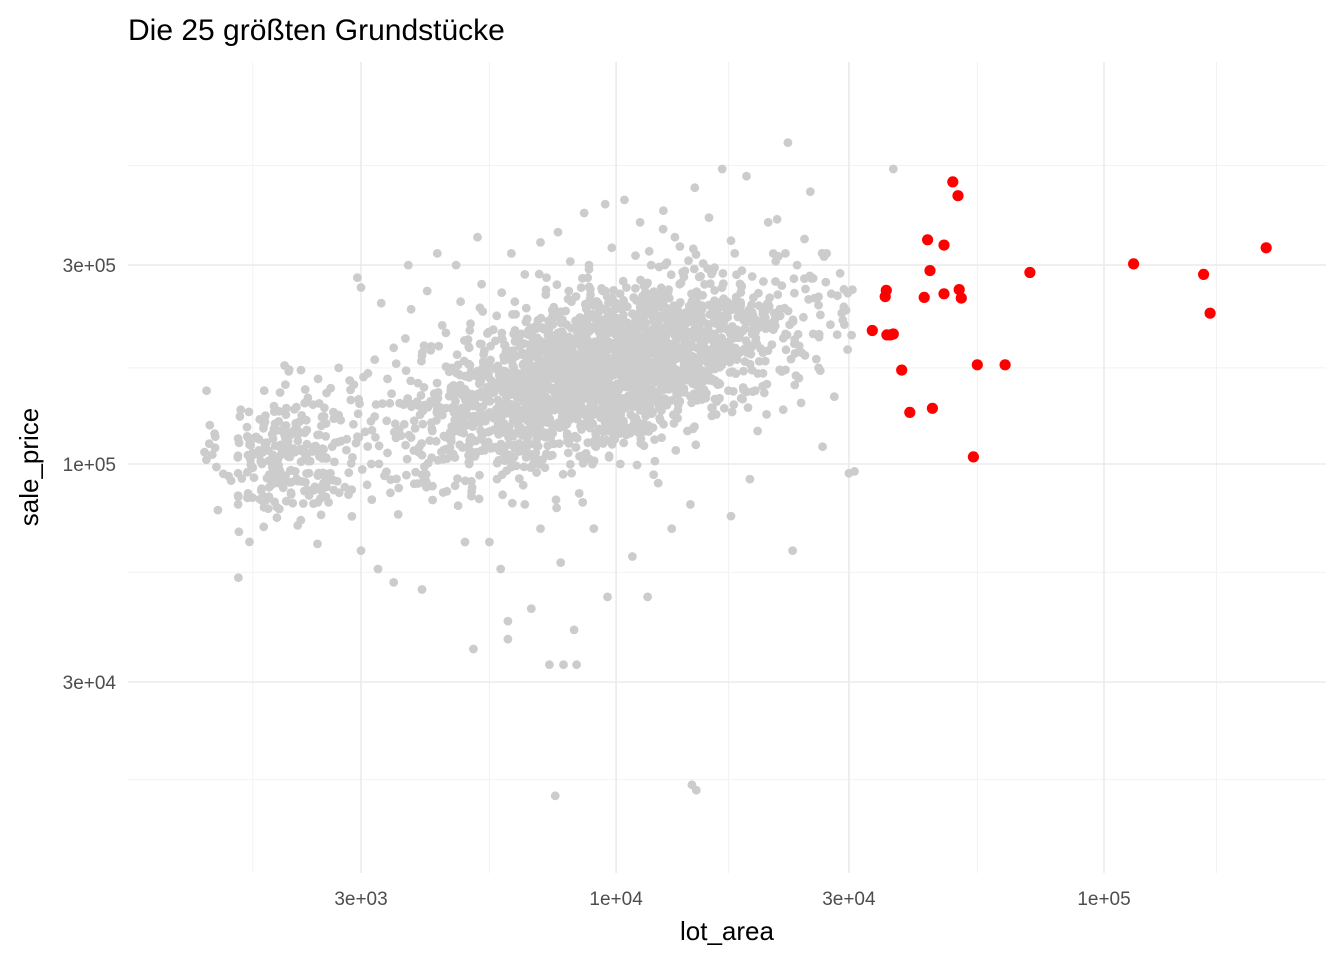  Describe the element at coordinates (616, 899) in the screenshot. I see `x-tick-label: 1e+04` at that location.